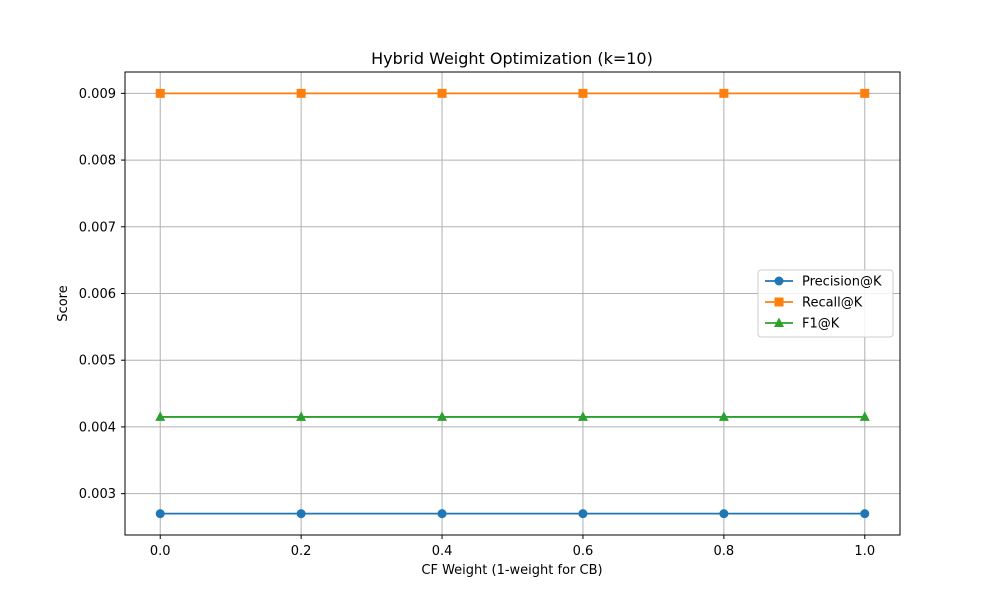 The image size is (1000, 600). I want to click on y-tick-label: 0.006, so click(97, 294).